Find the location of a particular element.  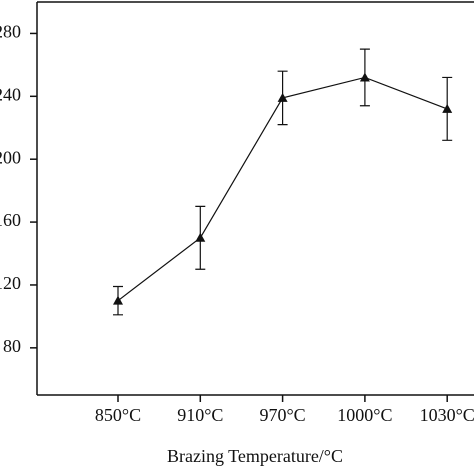

x-tick-label: 850°C is located at coordinates (118, 415).